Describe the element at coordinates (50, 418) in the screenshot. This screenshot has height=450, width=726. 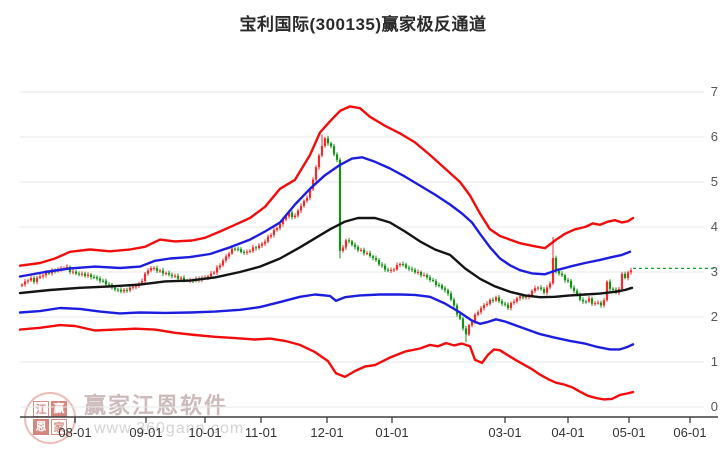
I see `watermark-seal-logo: 江 赢 恩 家` at that location.